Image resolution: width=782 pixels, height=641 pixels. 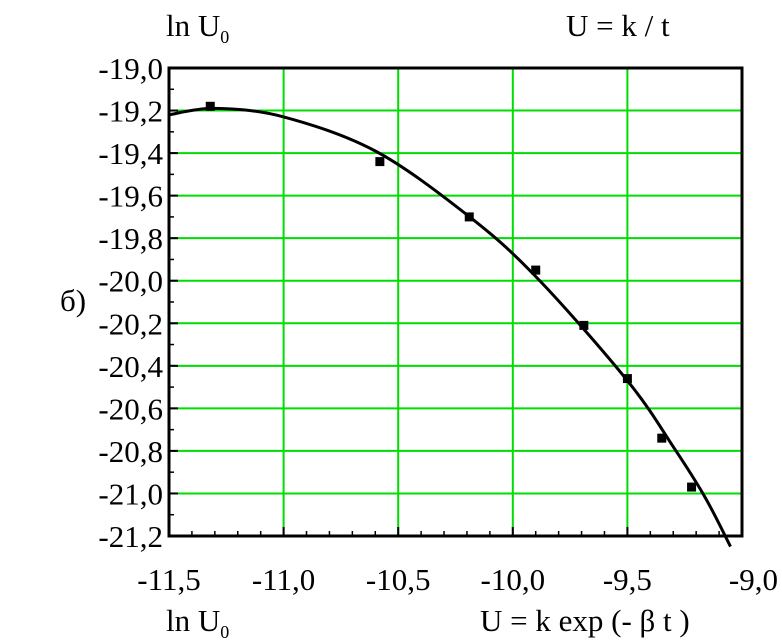 What do you see at coordinates (398, 579) in the screenshot?
I see `x-tick-label: -10,5` at bounding box center [398, 579].